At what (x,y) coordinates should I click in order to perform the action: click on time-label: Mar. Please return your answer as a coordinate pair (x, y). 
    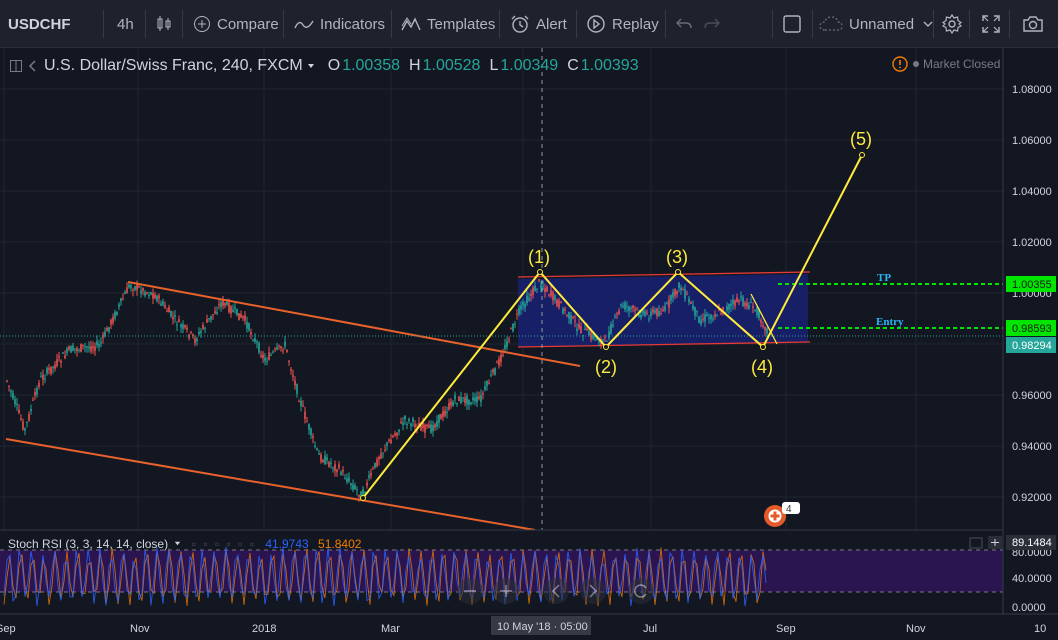
    Looking at the image, I should click on (390, 629).